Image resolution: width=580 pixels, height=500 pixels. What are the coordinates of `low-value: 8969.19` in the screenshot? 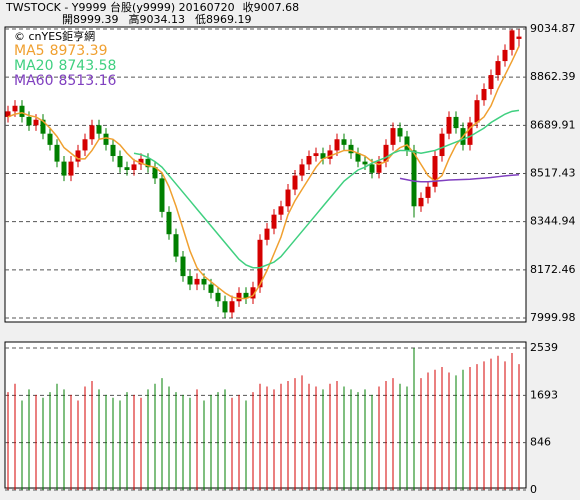 It's located at (229, 19).